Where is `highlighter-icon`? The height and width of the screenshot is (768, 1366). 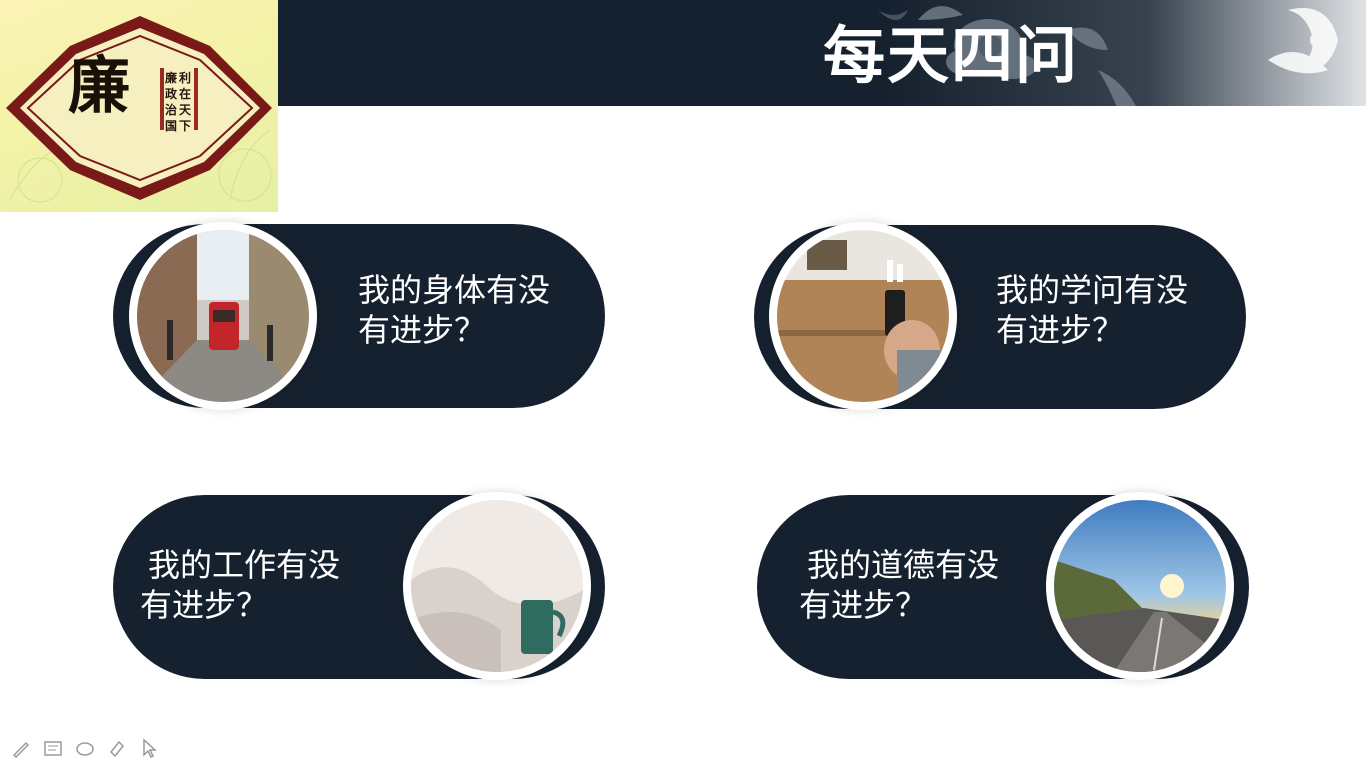 highlighter-icon is located at coordinates (117, 748).